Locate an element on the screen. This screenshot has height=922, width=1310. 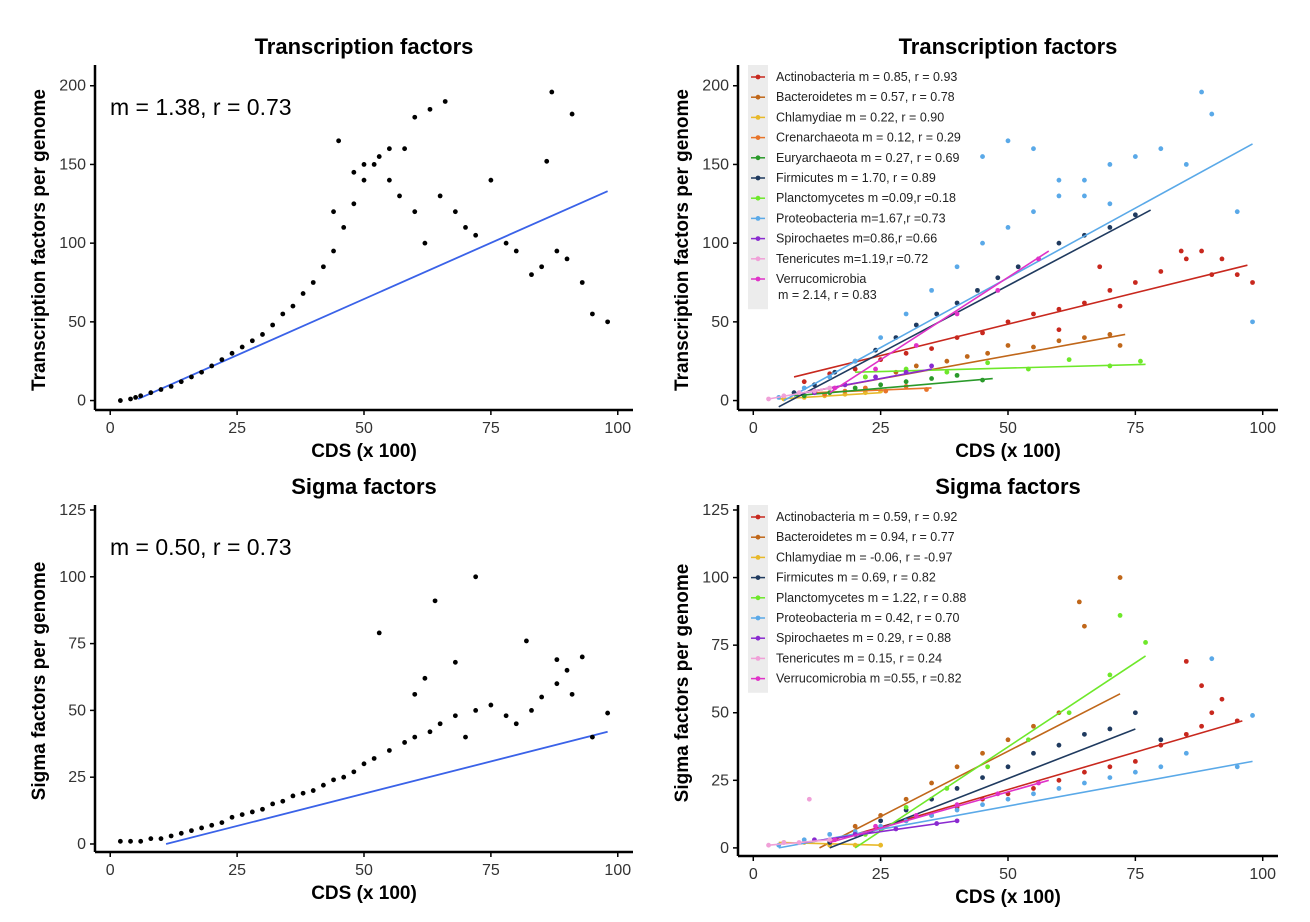
series-tenericutes is located at coordinates (799, 822).